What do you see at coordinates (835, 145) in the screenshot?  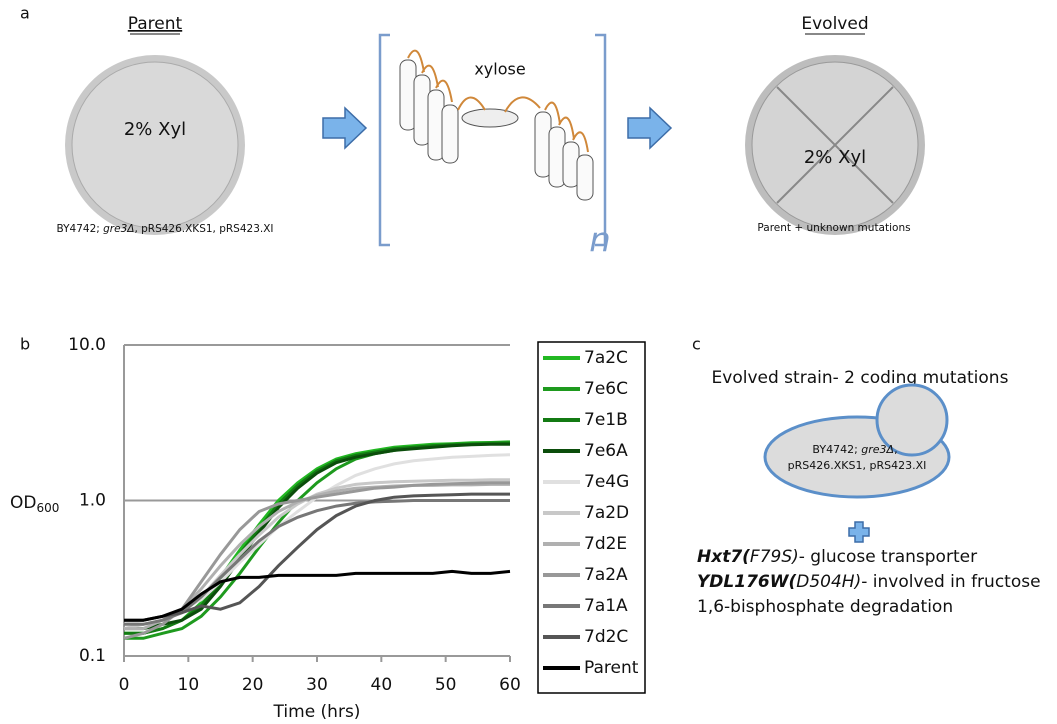 I see `plate-sectors` at bounding box center [835, 145].